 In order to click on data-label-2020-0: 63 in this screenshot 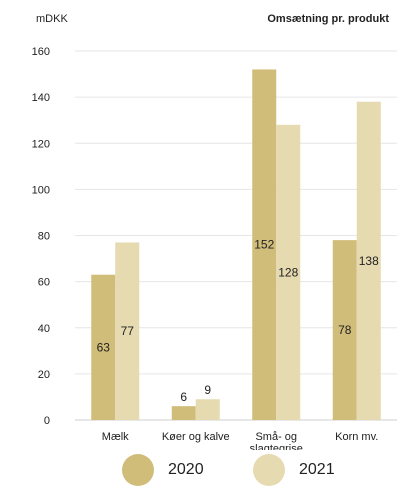, I will do `click(104, 347)`.